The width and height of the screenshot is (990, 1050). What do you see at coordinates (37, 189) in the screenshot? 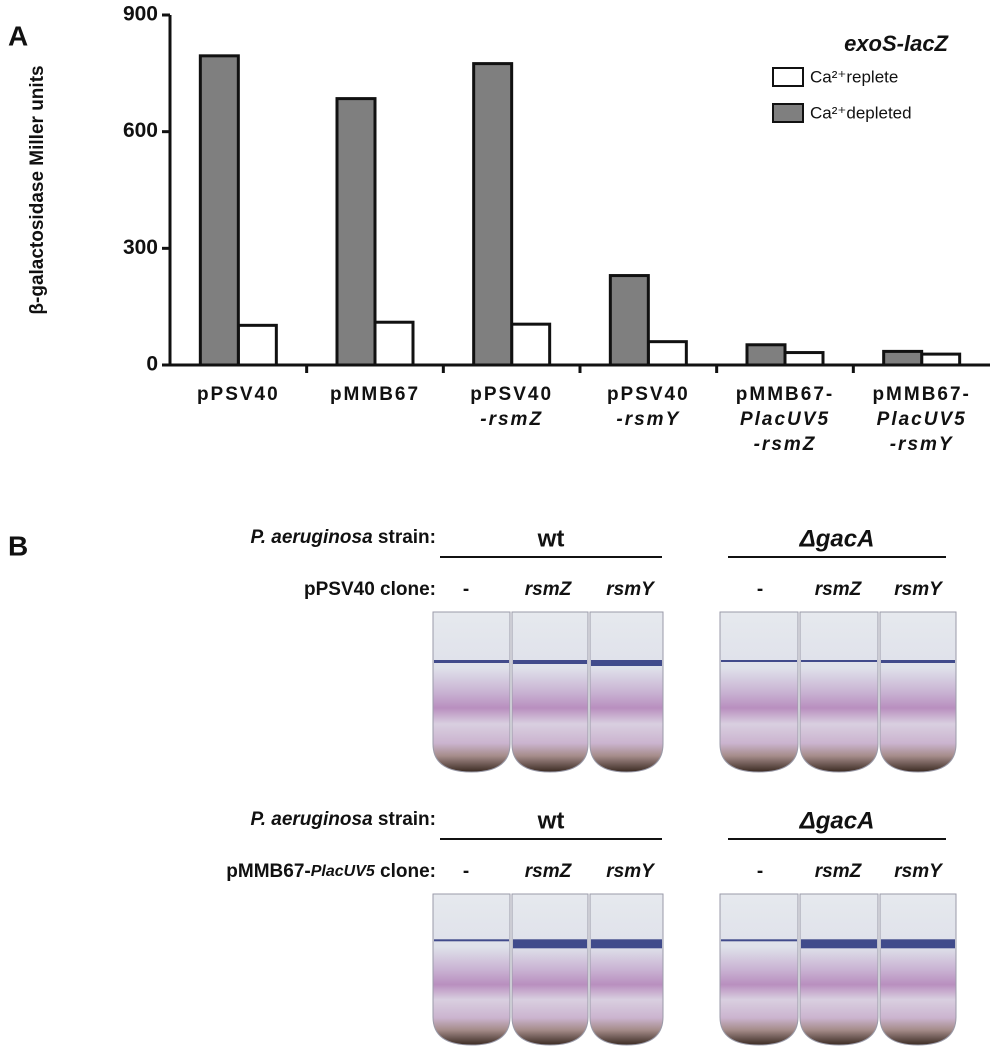
I see `y-axis-label: β-galactosidase Miller units` at bounding box center [37, 189].